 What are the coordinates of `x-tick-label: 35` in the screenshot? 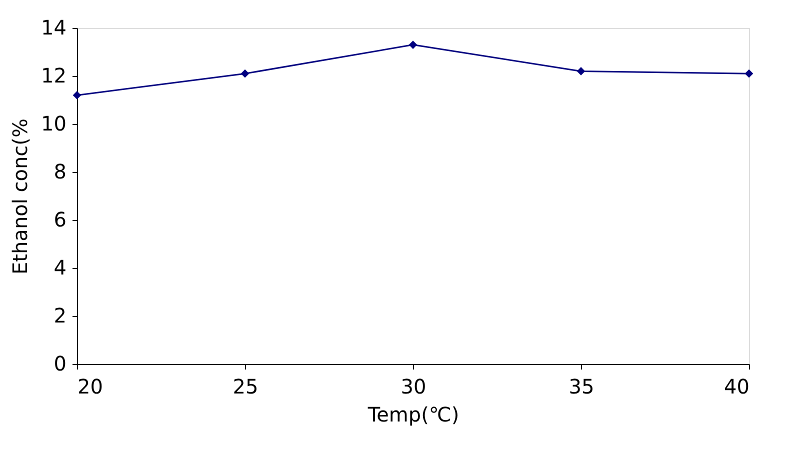 It's located at (581, 386).